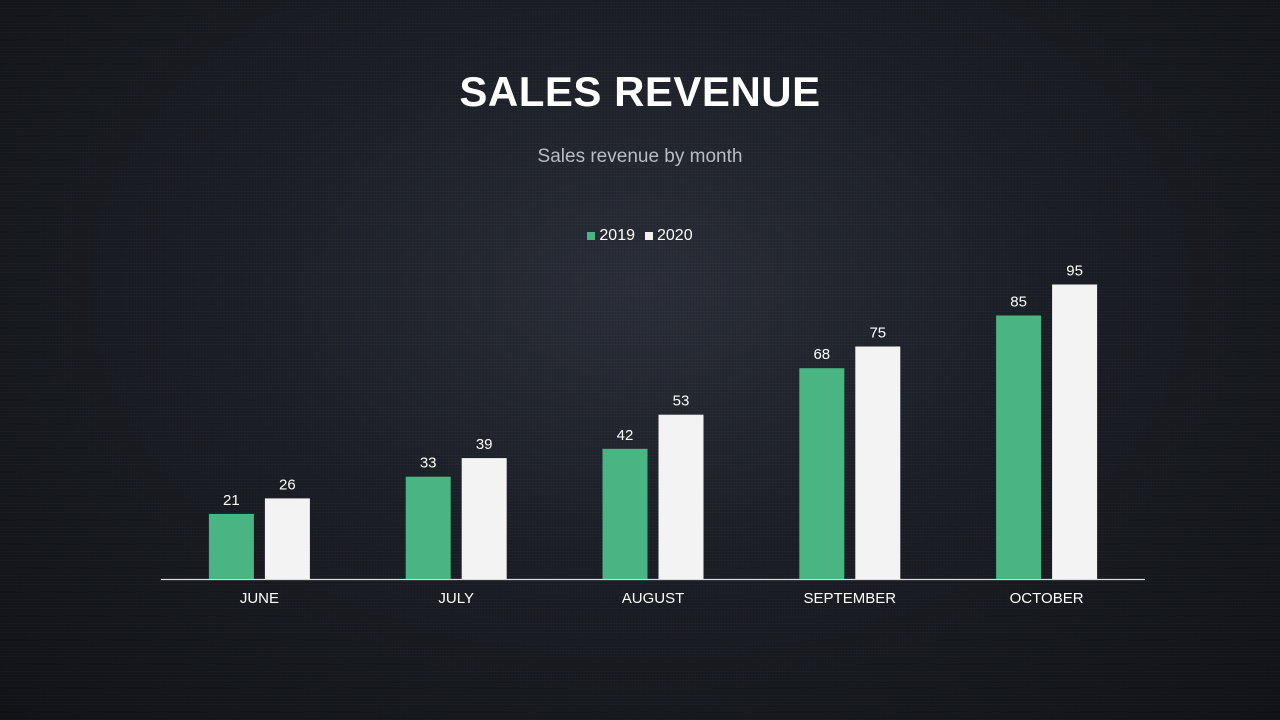 The image size is (1280, 720). I want to click on bar-2020-august, so click(681, 496).